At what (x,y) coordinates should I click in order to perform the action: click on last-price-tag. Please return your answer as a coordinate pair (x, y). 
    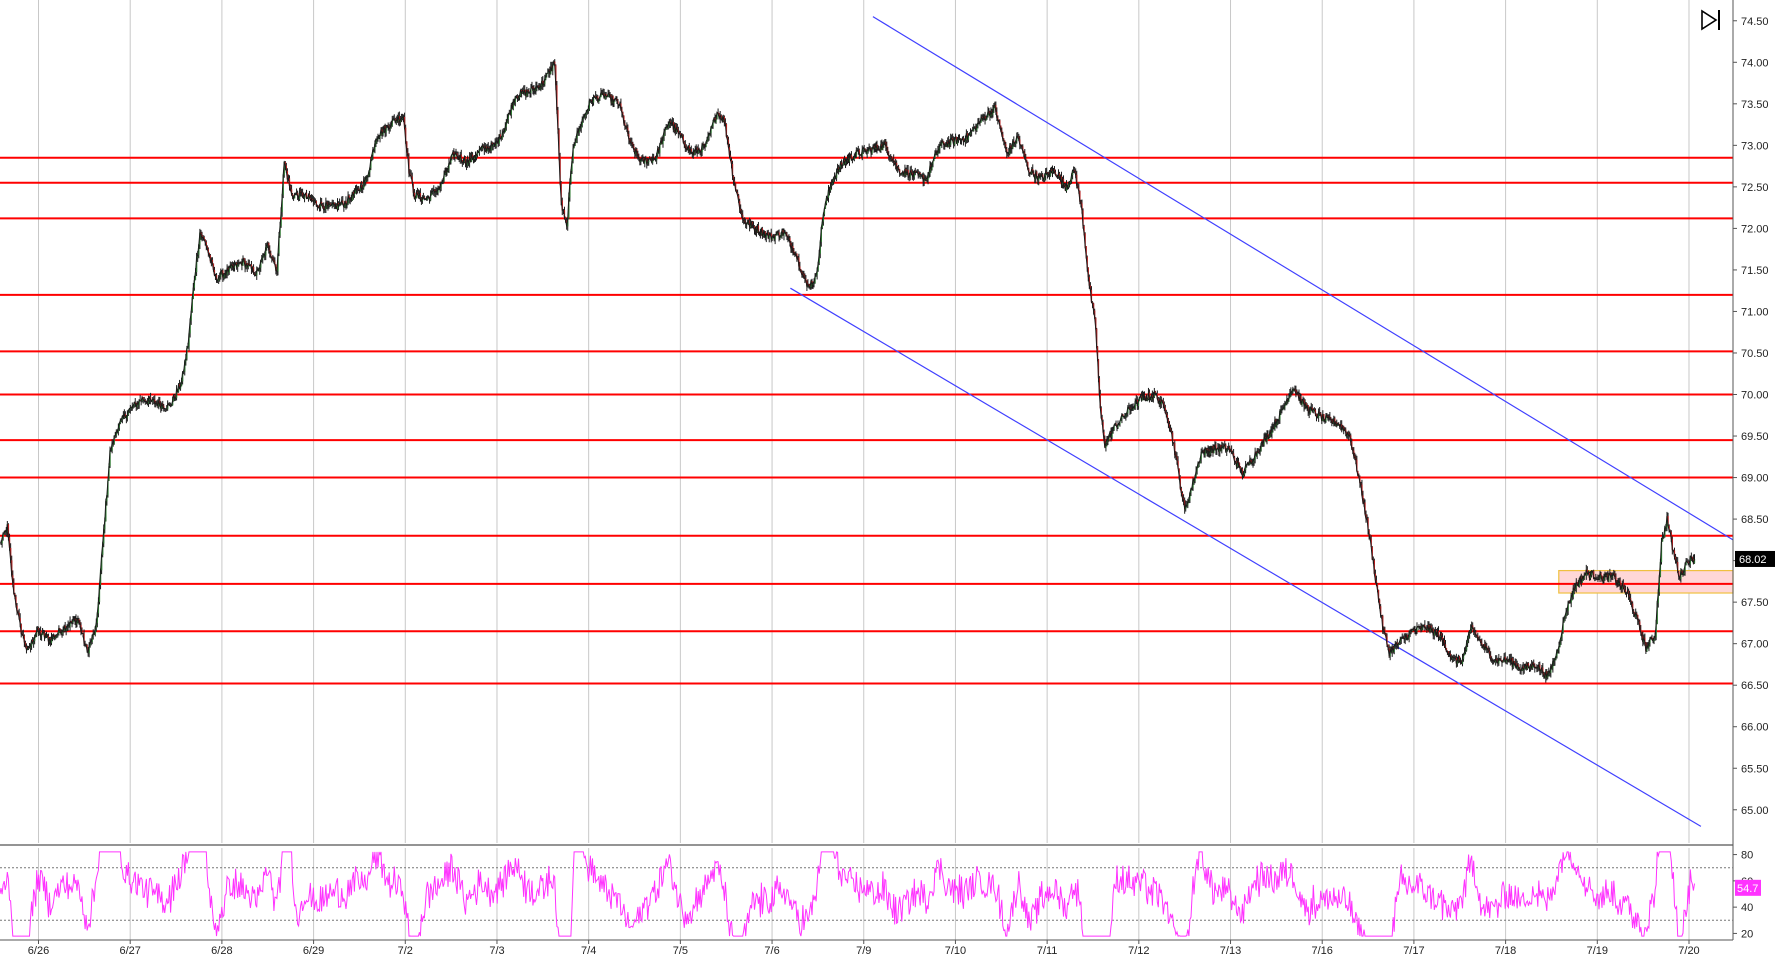
    Looking at the image, I should click on (1755, 558).